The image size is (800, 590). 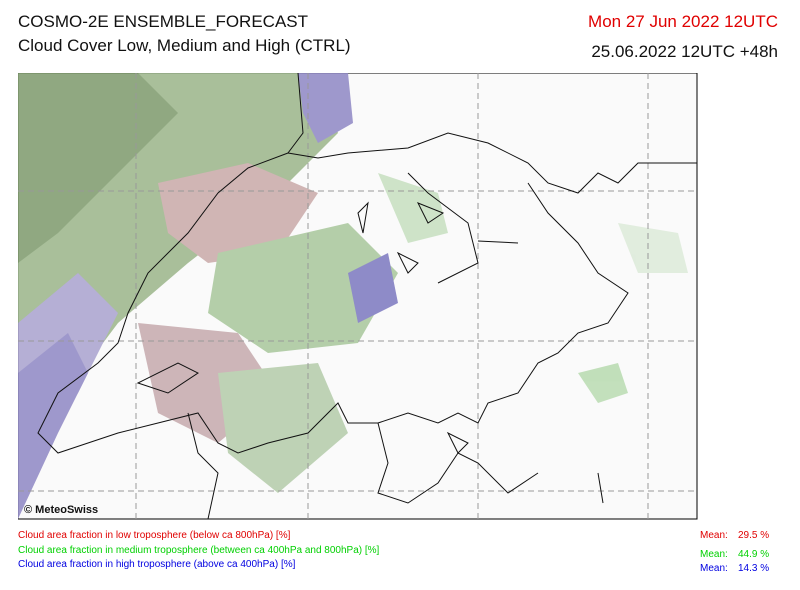 What do you see at coordinates (684, 51) in the screenshot?
I see `run-time: 25.06.2022 12UTC +48h` at bounding box center [684, 51].